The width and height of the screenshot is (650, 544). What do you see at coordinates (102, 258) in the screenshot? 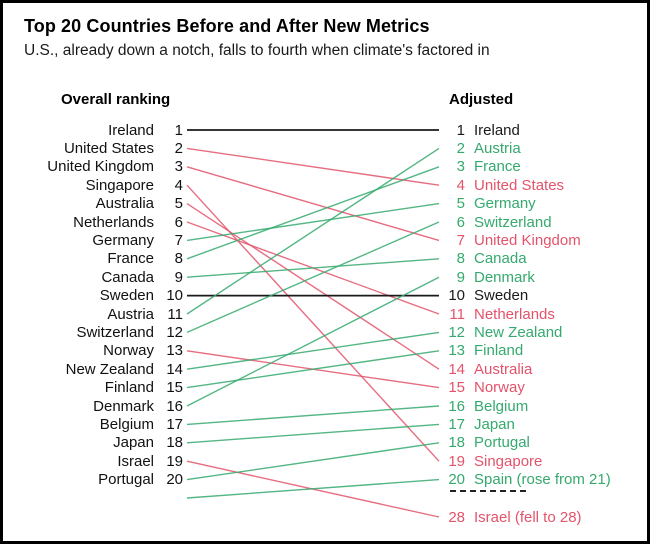
I see `left-rank-row: France 8` at bounding box center [102, 258].